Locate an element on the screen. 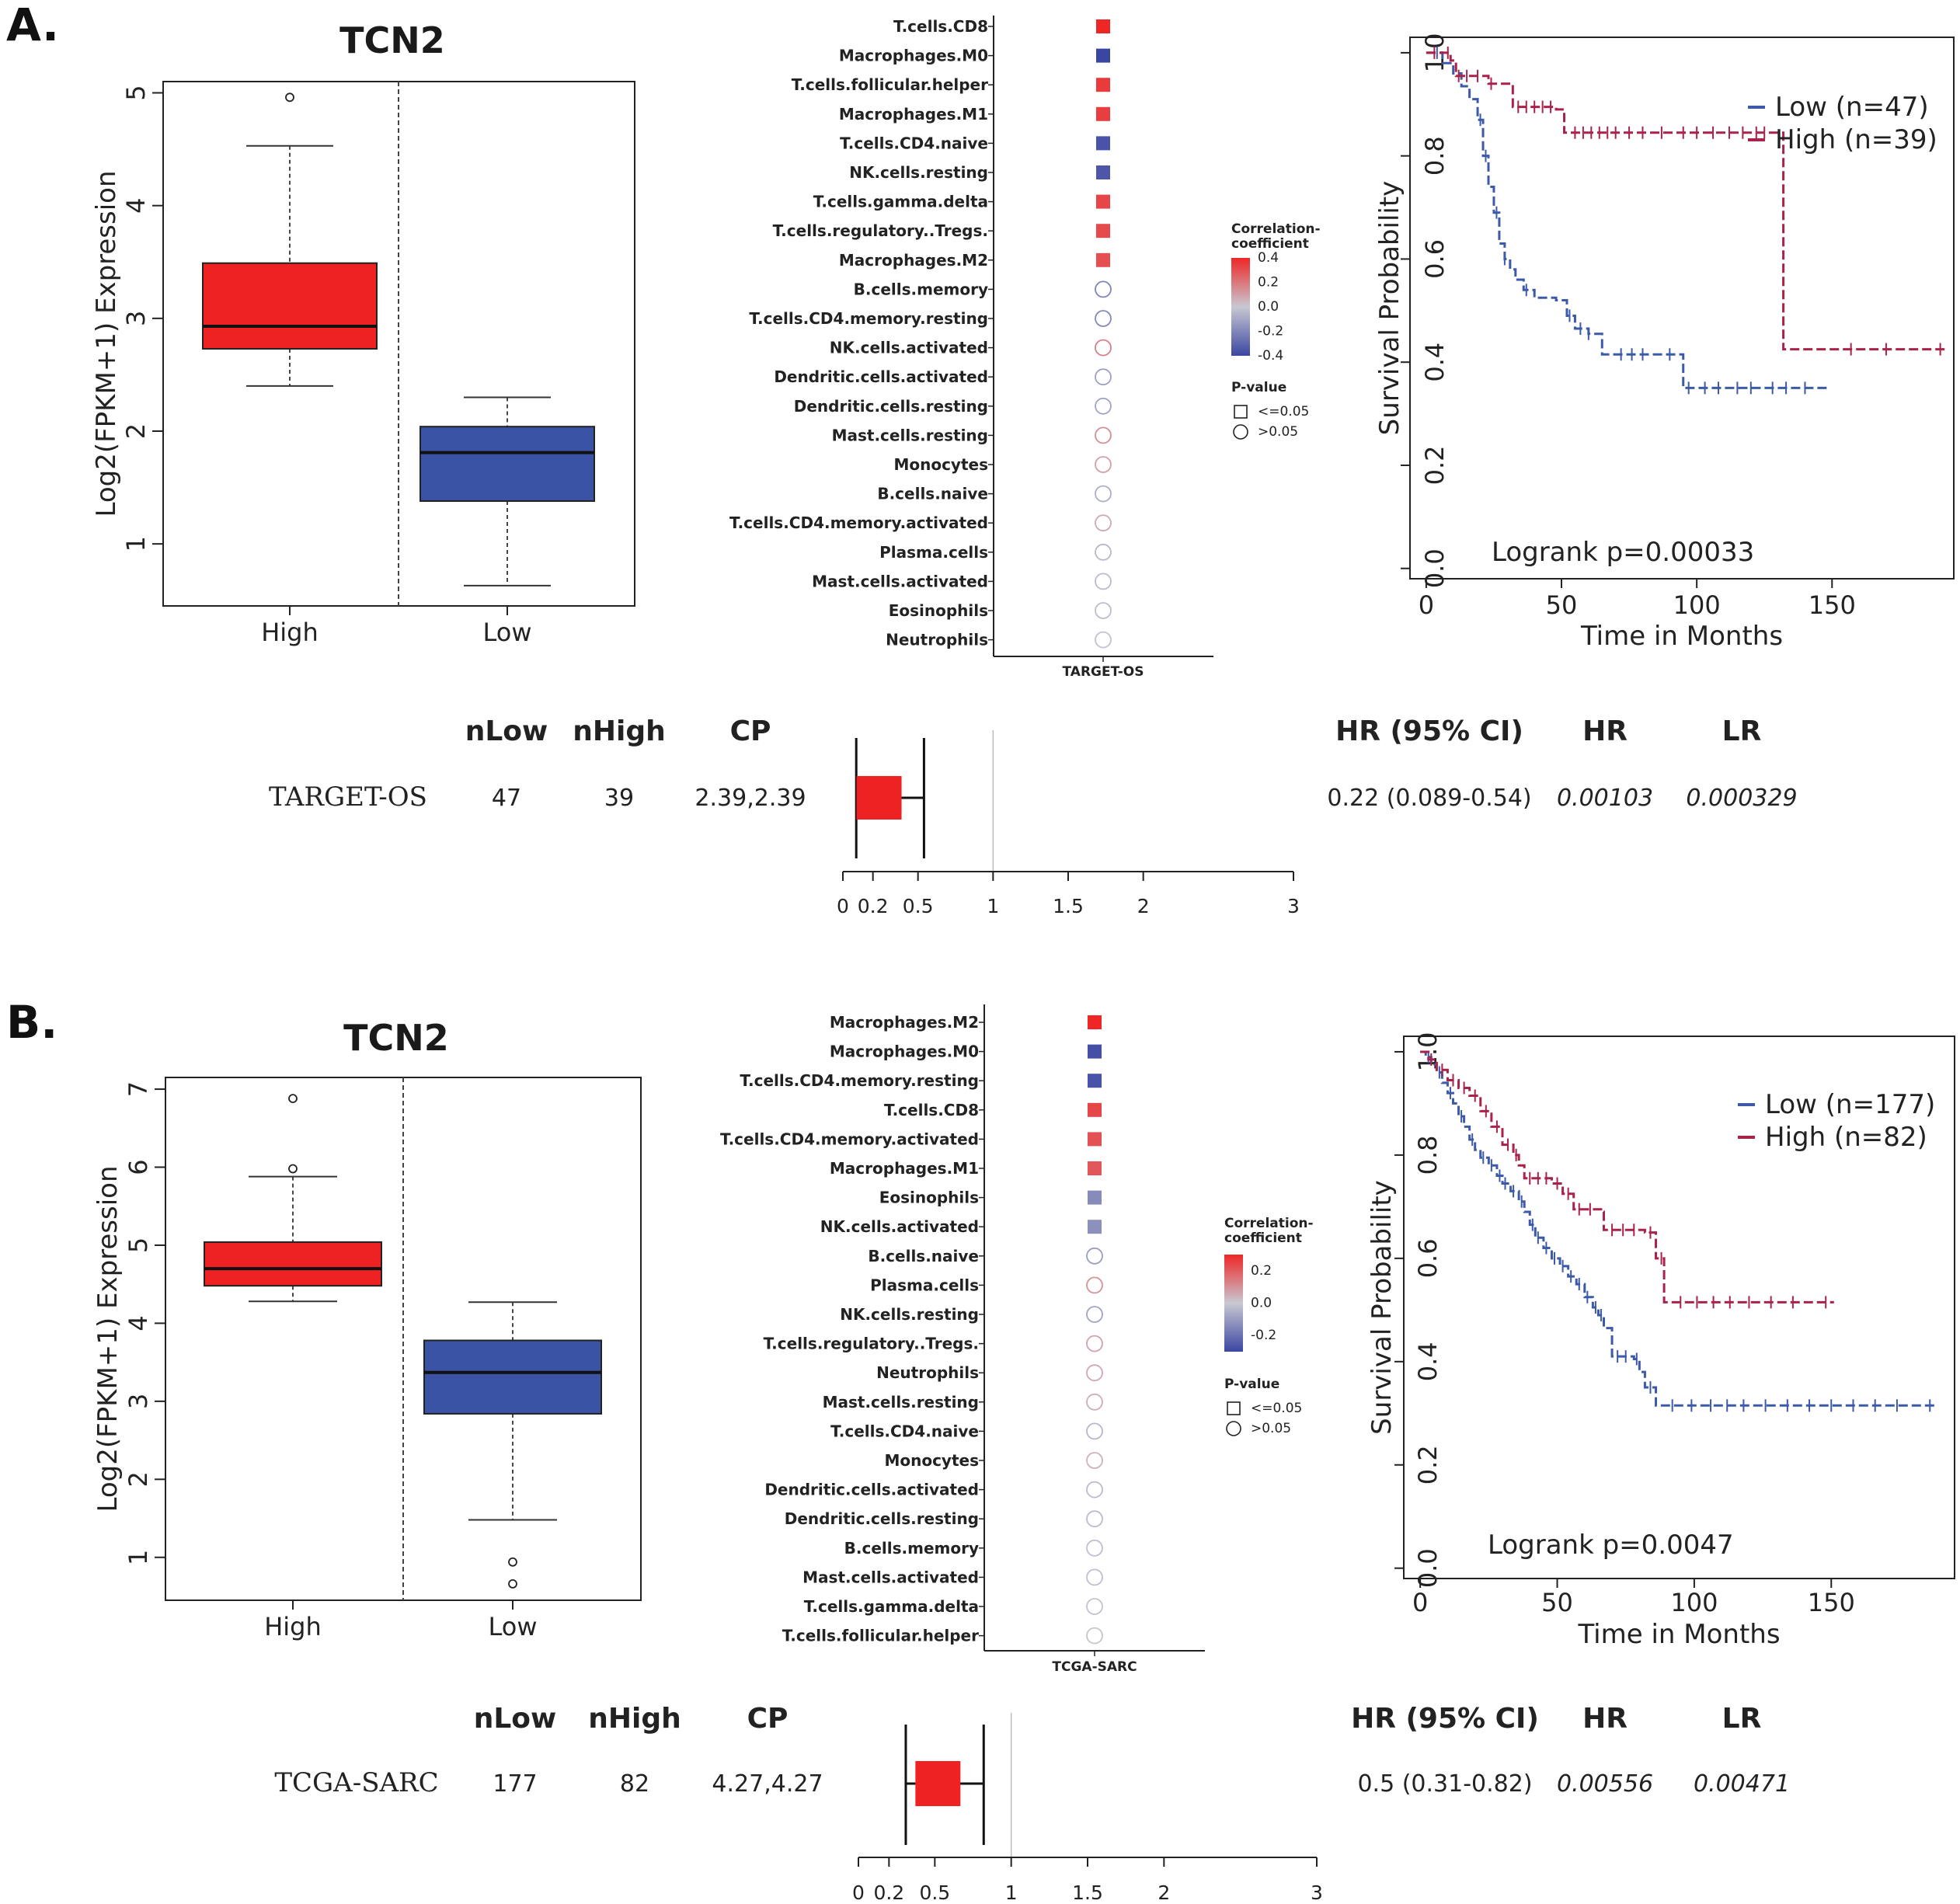 The image size is (1960, 1904). box-high: High is located at coordinates (293, 1367).